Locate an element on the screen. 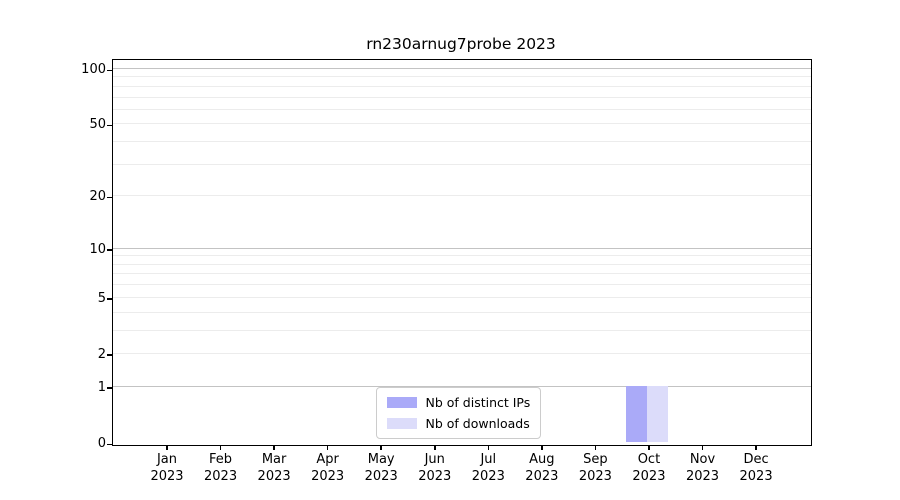  x-axis-tick-nov is located at coordinates (702, 447).